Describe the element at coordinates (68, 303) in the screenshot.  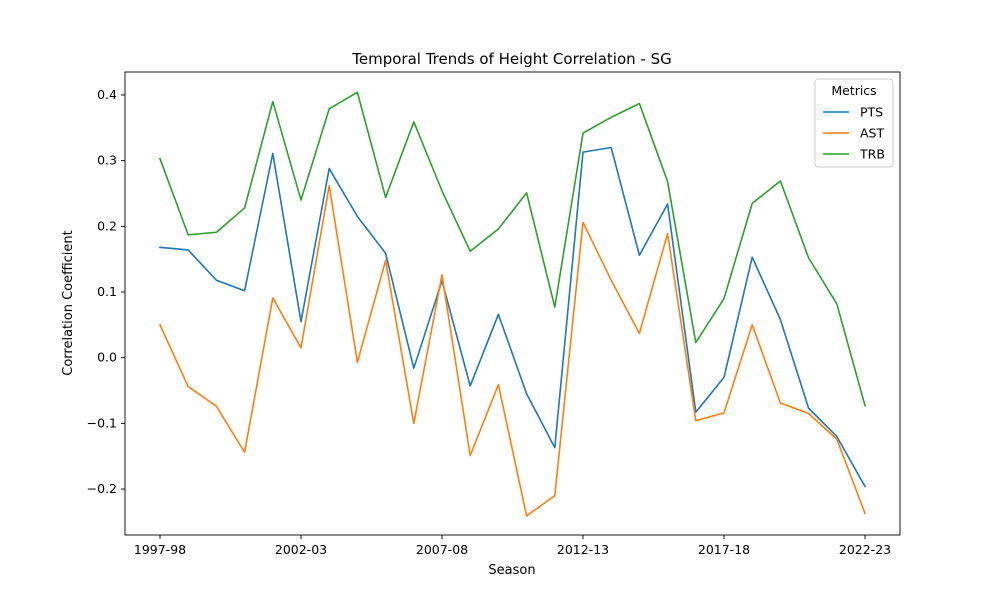
I see `y-axis-label: Correlation Coefficient` at that location.